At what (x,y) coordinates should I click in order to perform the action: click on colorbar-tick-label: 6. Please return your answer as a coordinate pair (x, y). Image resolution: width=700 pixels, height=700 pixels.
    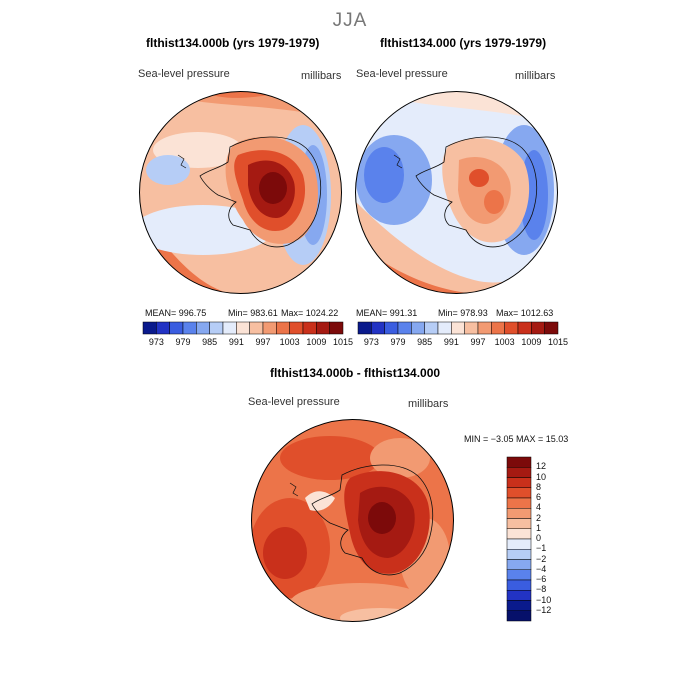
    Looking at the image, I should click on (539, 497).